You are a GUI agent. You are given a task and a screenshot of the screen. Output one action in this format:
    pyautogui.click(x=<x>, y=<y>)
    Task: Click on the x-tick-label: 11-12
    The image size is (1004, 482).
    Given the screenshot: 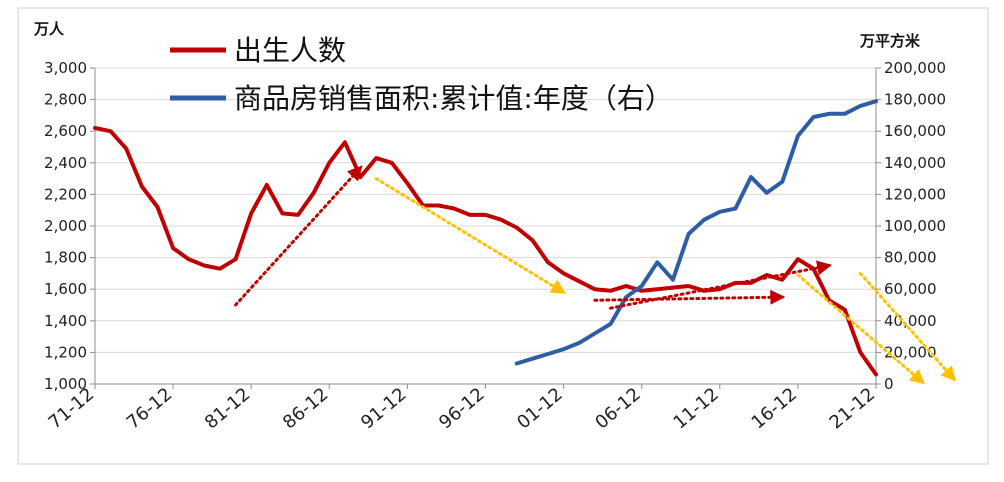 What is the action you would take?
    pyautogui.click(x=696, y=409)
    